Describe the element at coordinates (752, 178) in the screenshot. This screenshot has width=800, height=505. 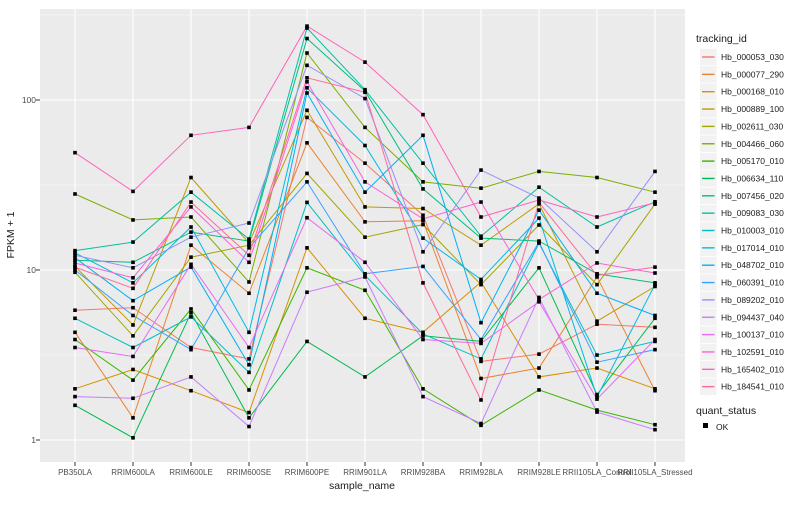
I see `legend-entry-label: Hb_006634_110` at that location.